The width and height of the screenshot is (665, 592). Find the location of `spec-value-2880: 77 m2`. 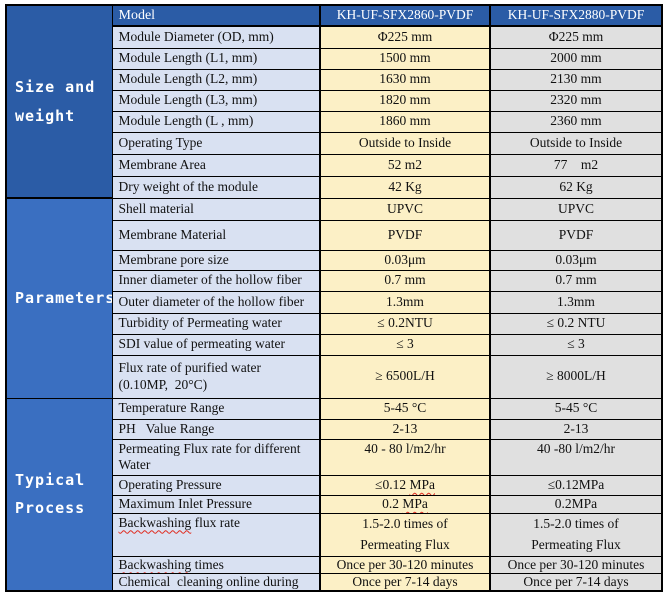

spec-value-2880: 77 m2 is located at coordinates (576, 165).